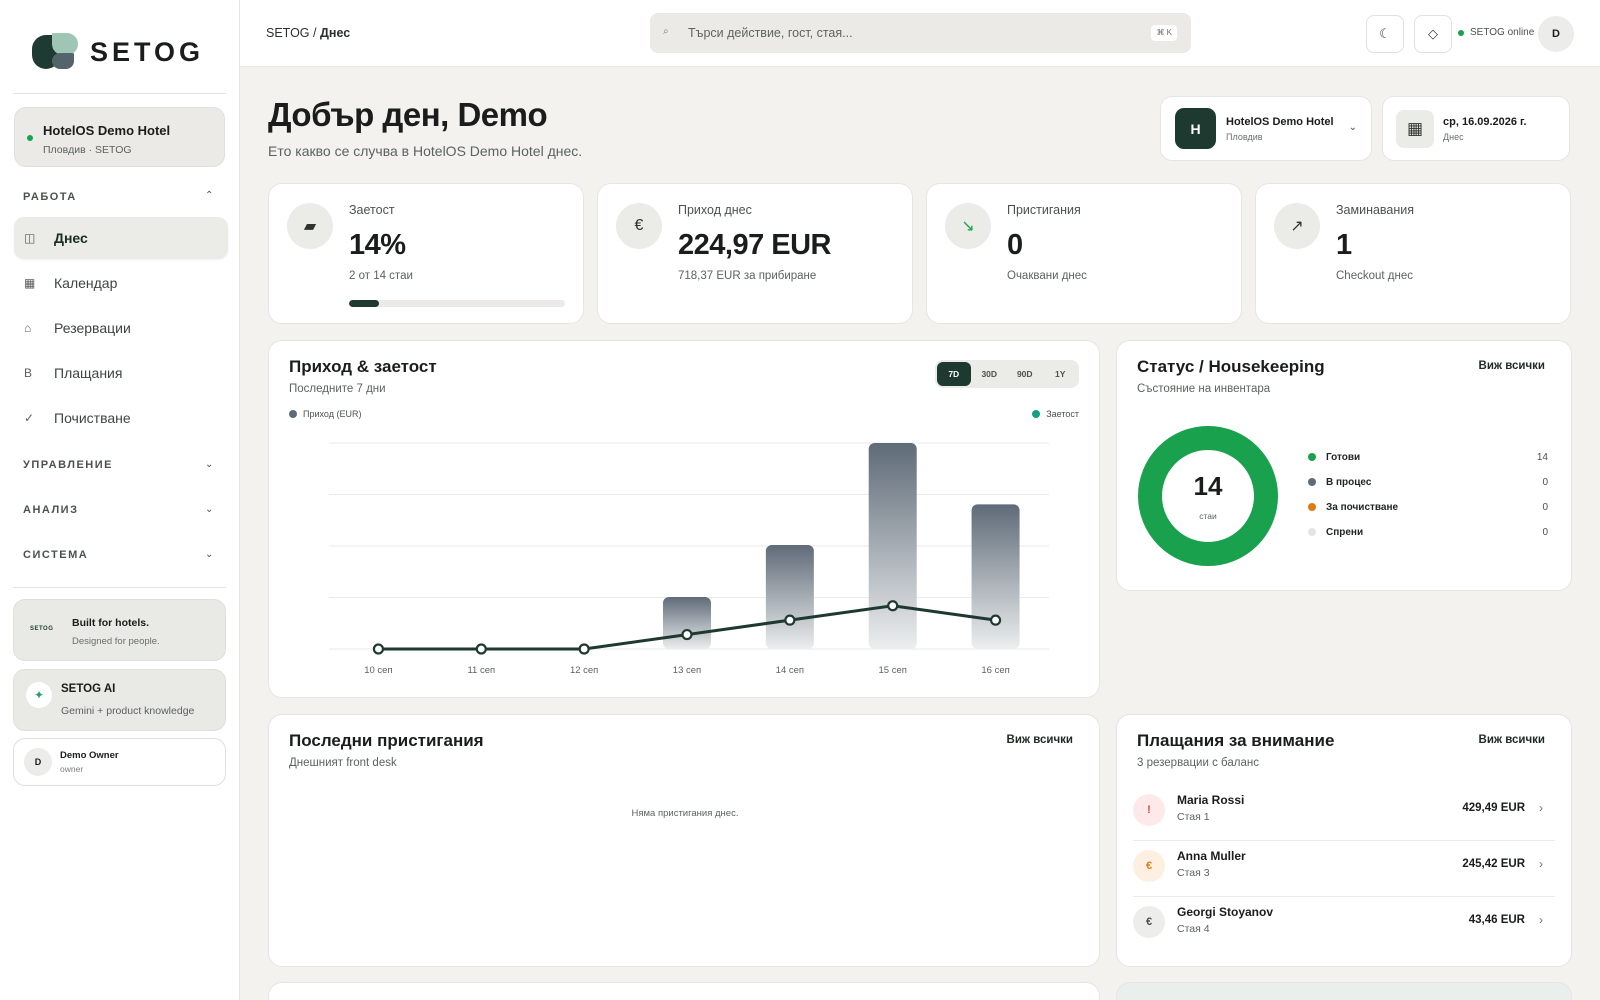 Image resolution: width=1600 pixels, height=1000 pixels. Describe the element at coordinates (1476, 128) in the screenshot. I see `date-selector: ▦ ср, 16.09.2026 г. Днес` at that location.